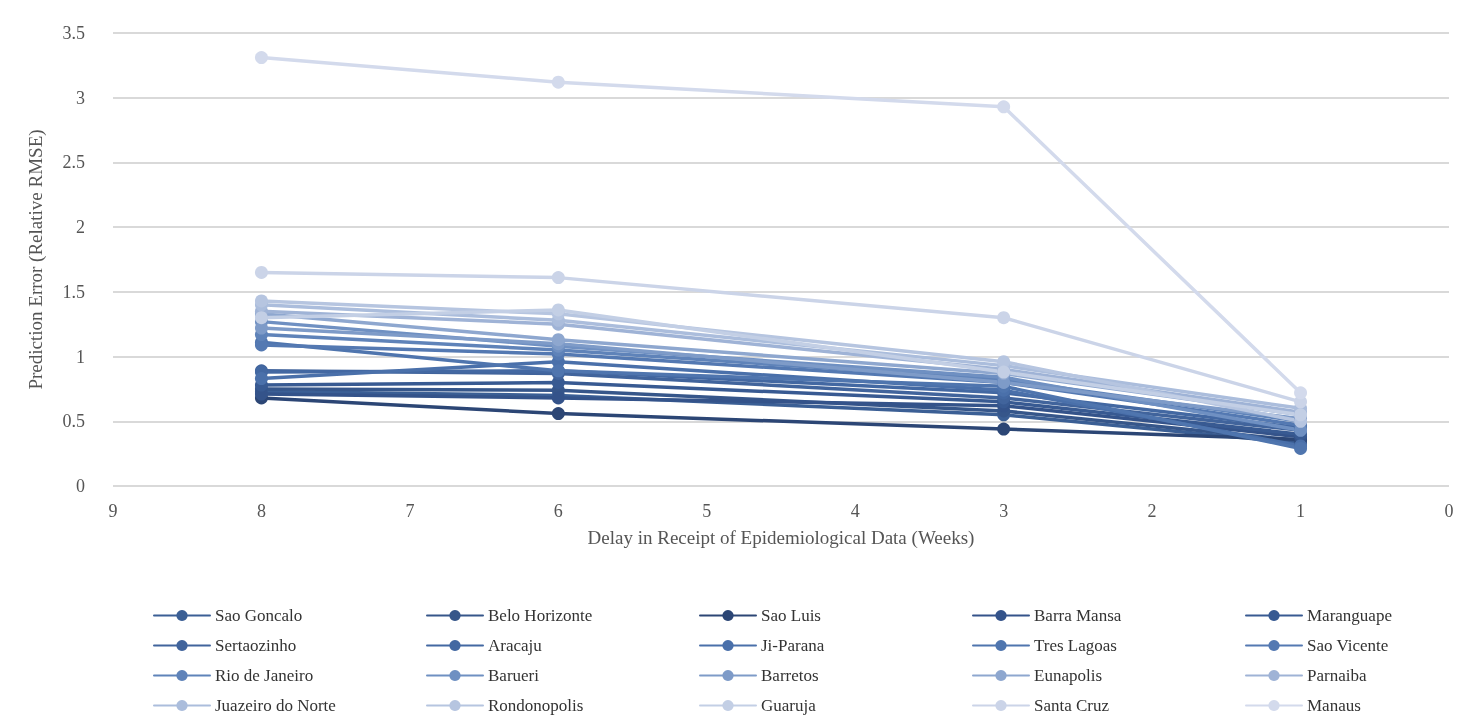 The width and height of the screenshot is (1470, 724). Describe the element at coordinates (73, 291) in the screenshot. I see `y-tick-label: 1.5` at that location.